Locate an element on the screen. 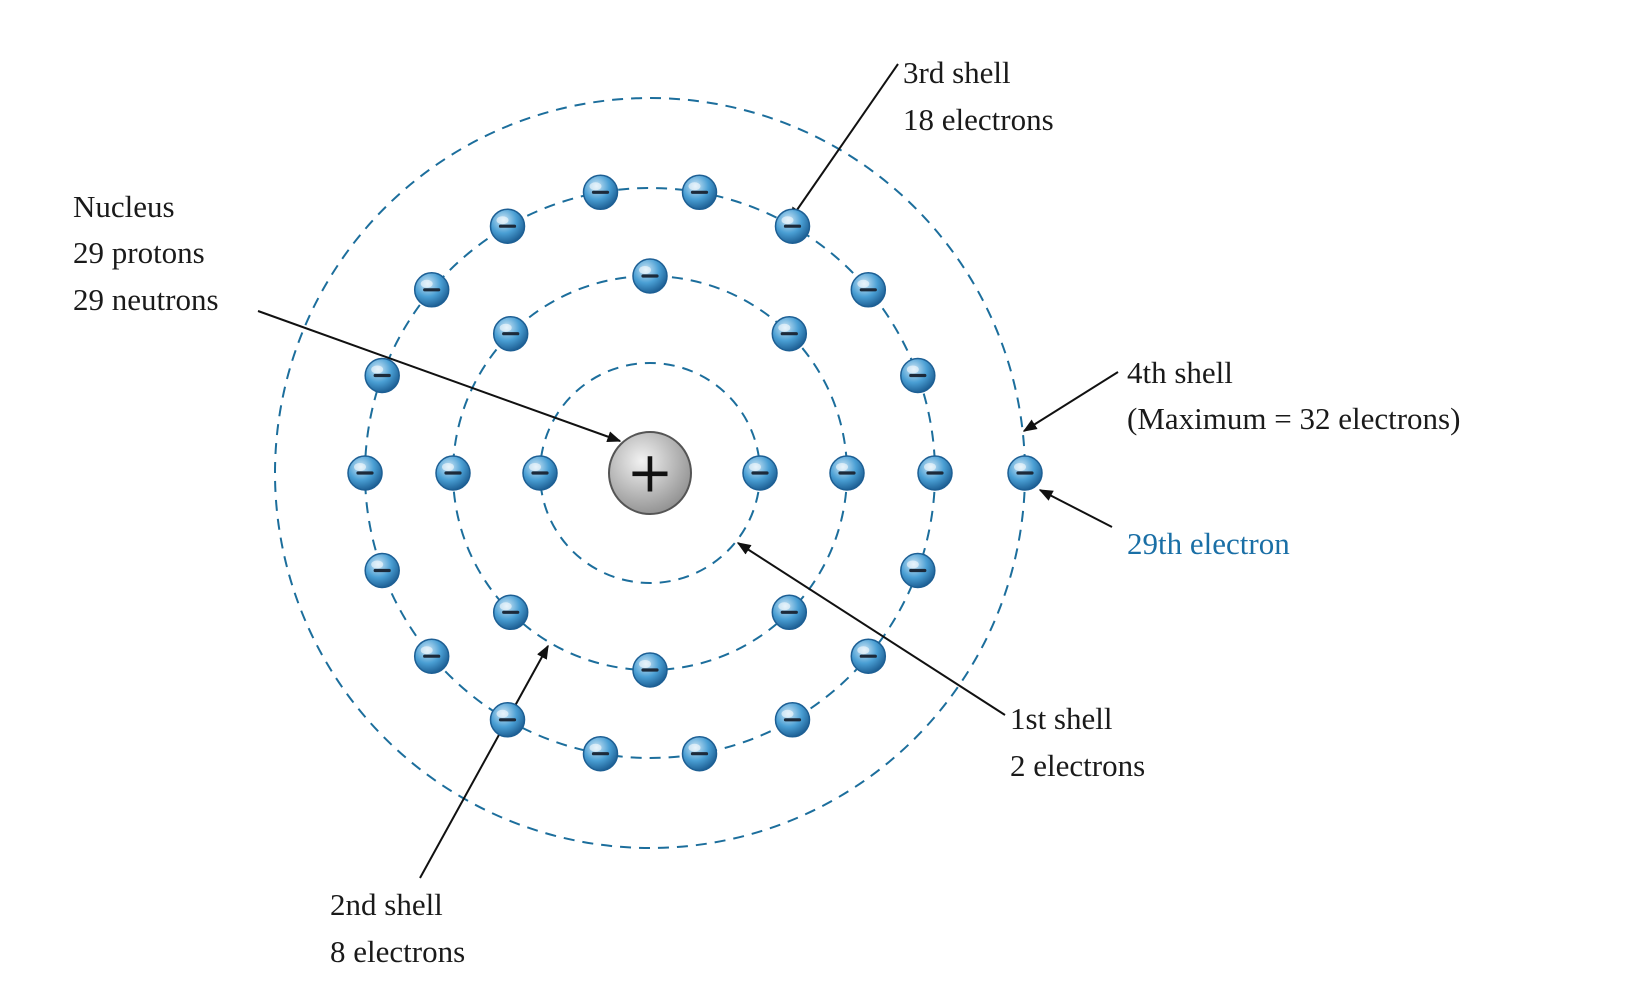  nucleus-sphere is located at coordinates (650, 473).